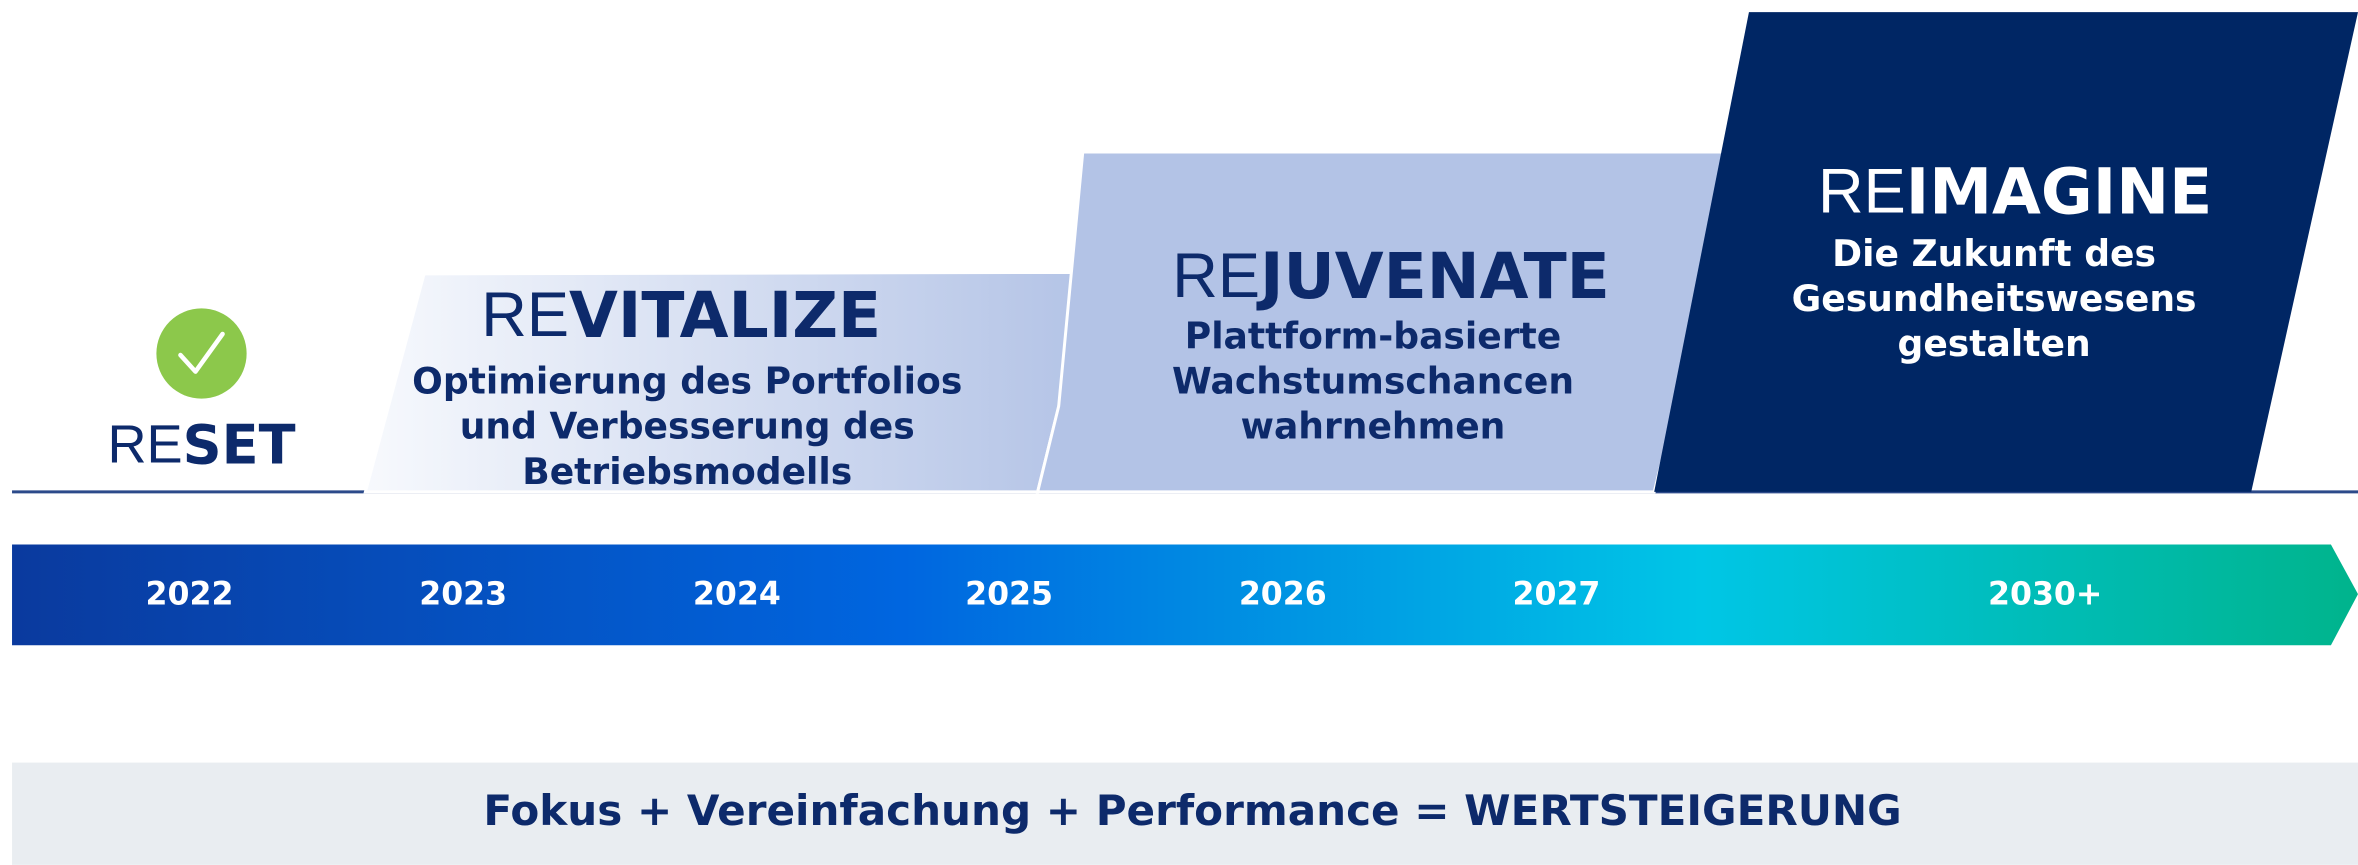 This screenshot has height=865, width=2358. Describe the element at coordinates (687, 427) in the screenshot. I see `phase-desc: und Verbesserung des` at that location.